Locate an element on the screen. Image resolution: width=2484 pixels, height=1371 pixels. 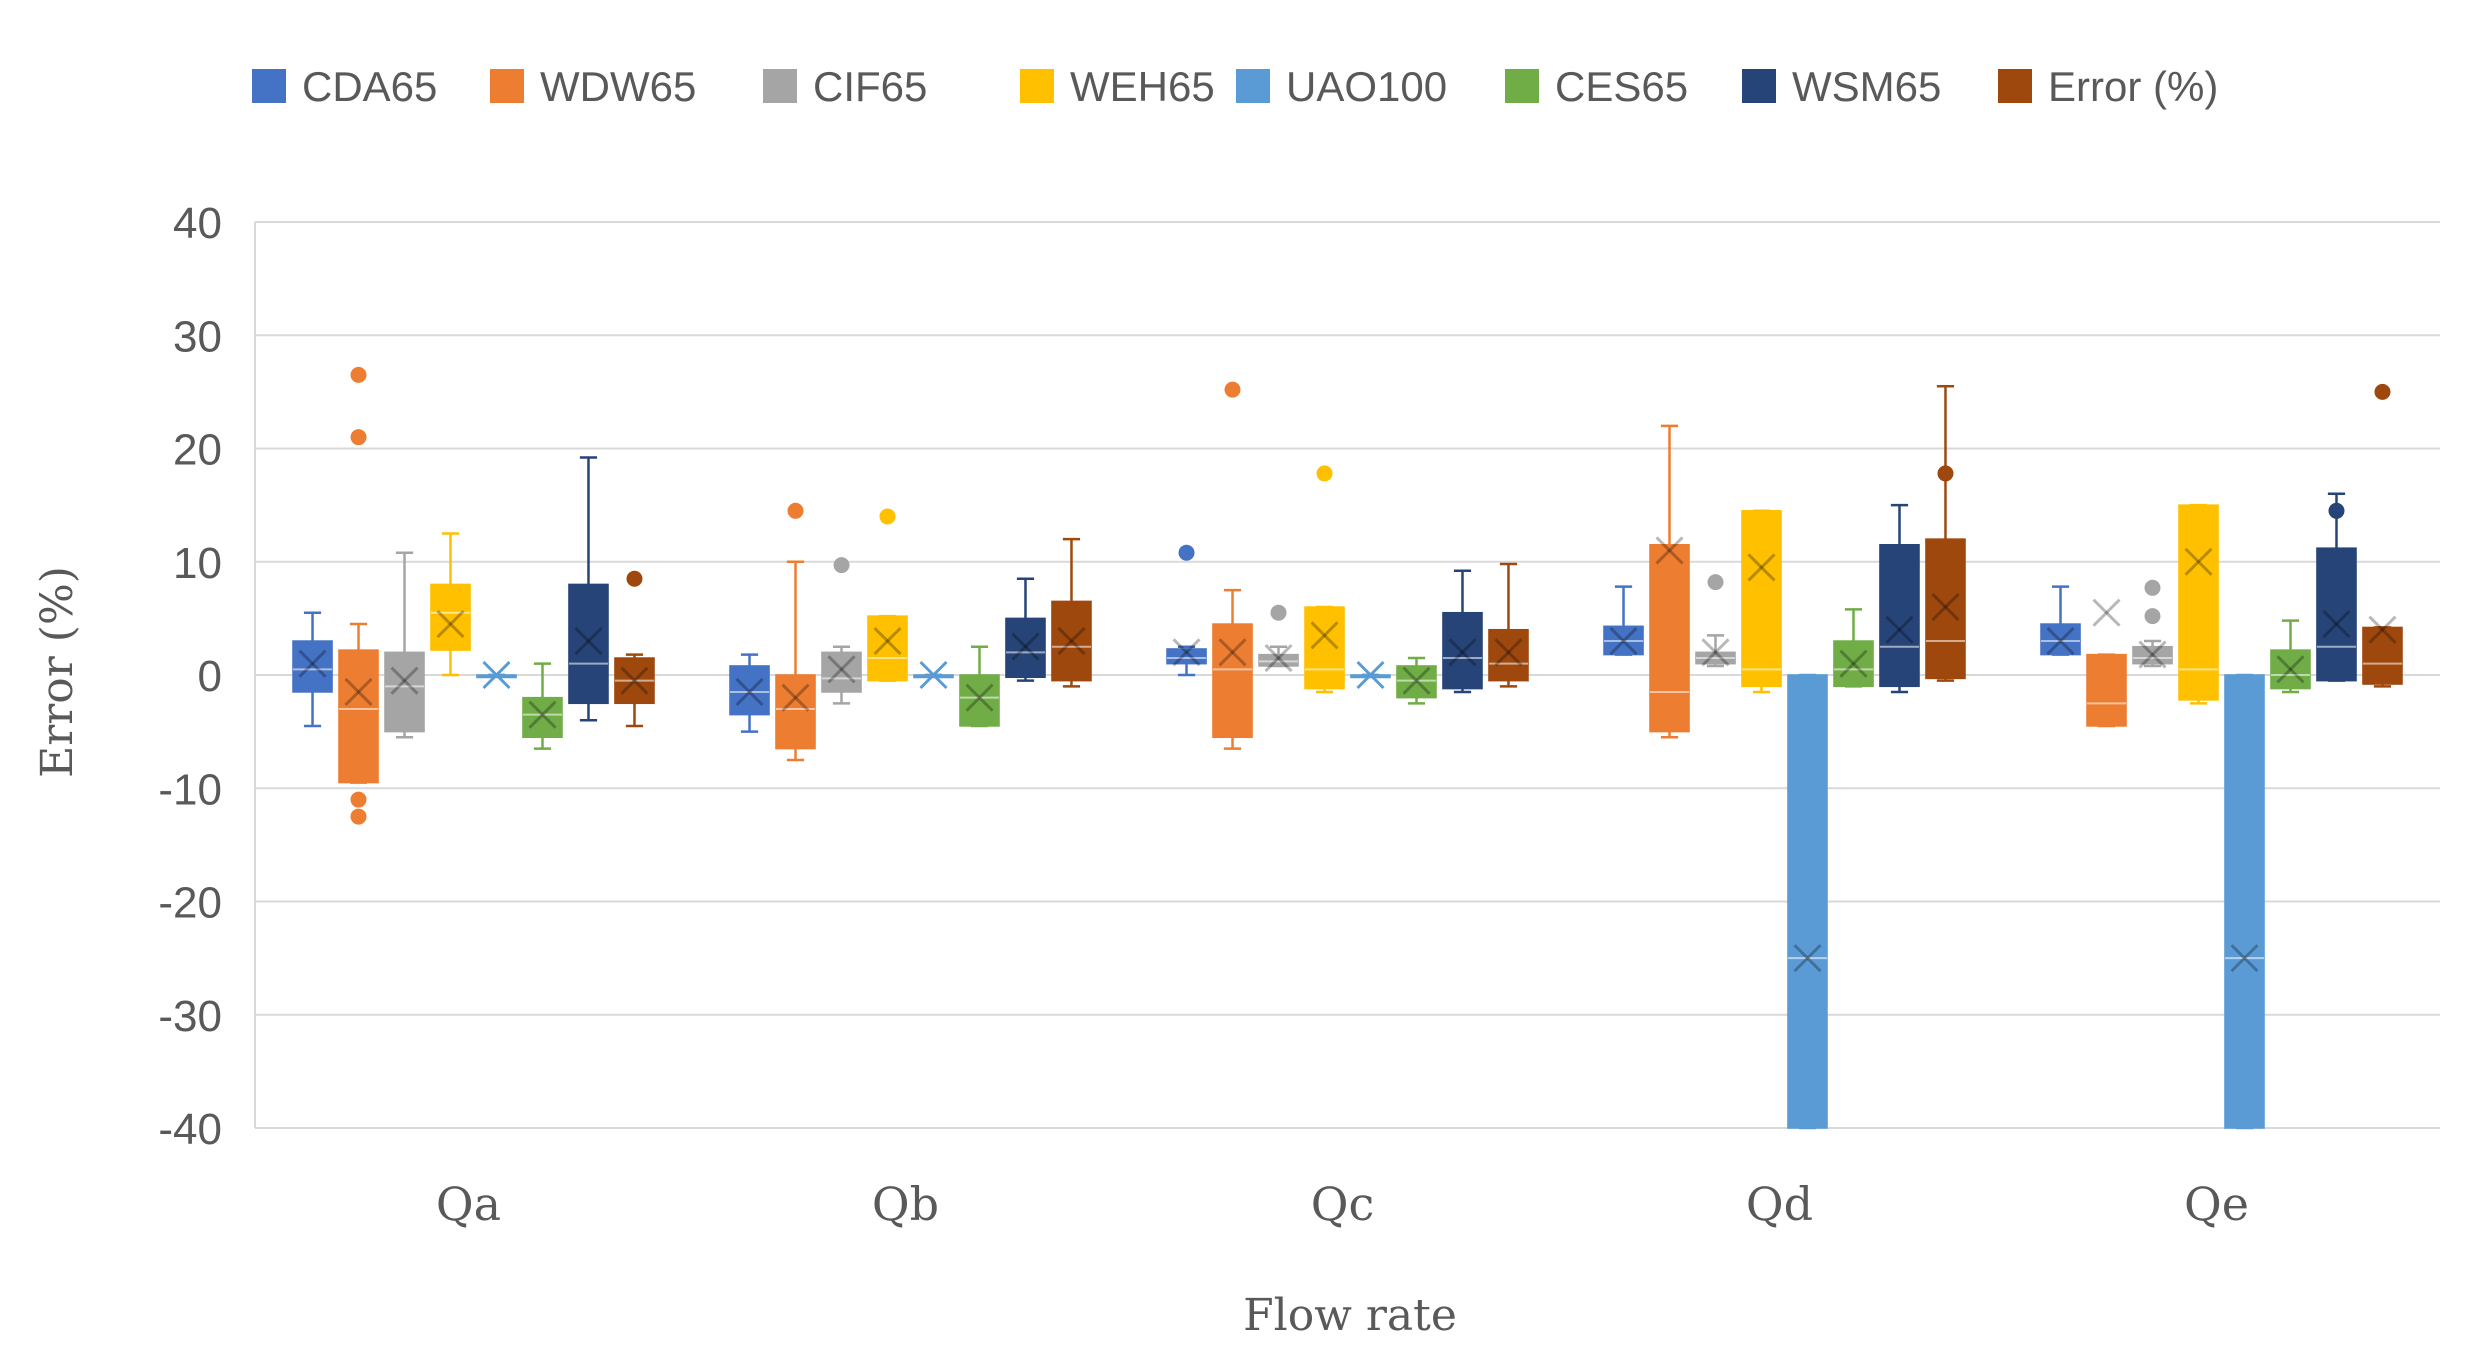
legend-item: CIF65 is located at coordinates (845, 86).